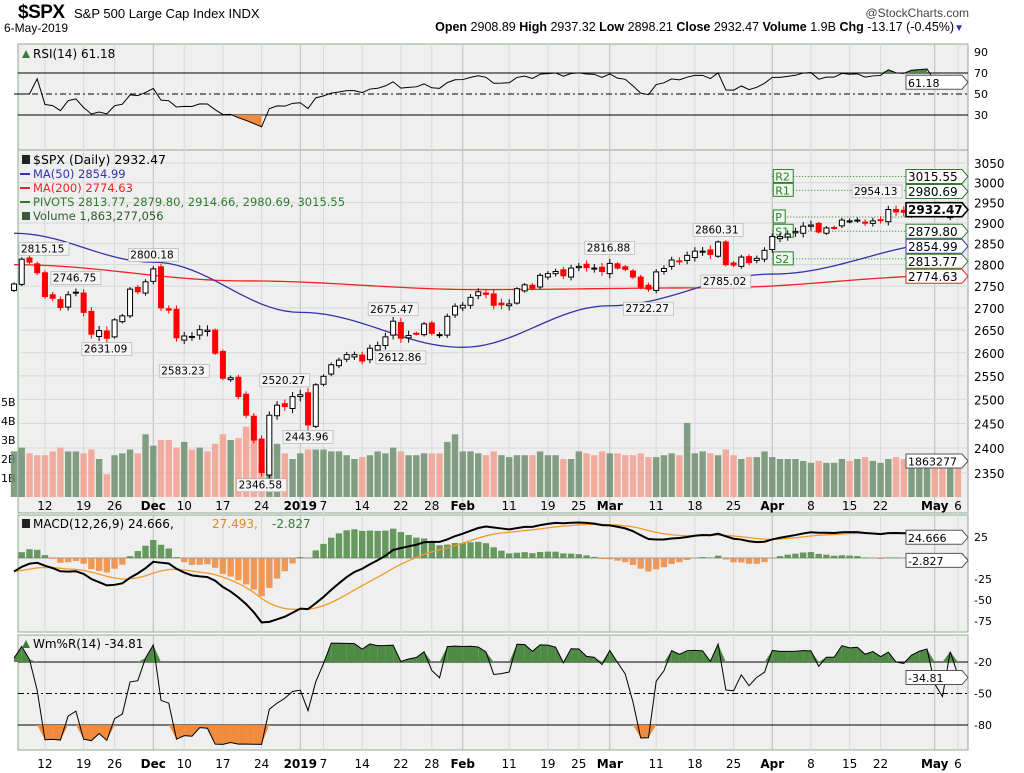  What do you see at coordinates (431, 506) in the screenshot?
I see `x-axis-tick: 28` at bounding box center [431, 506].